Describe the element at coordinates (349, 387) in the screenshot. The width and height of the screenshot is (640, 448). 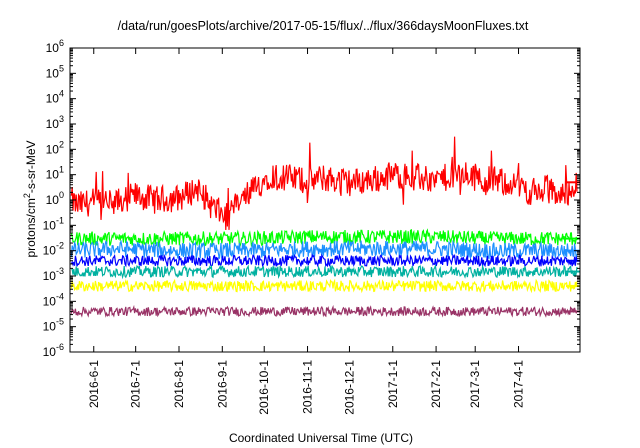
I see `x-tick-label: 2016-12-1` at that location.